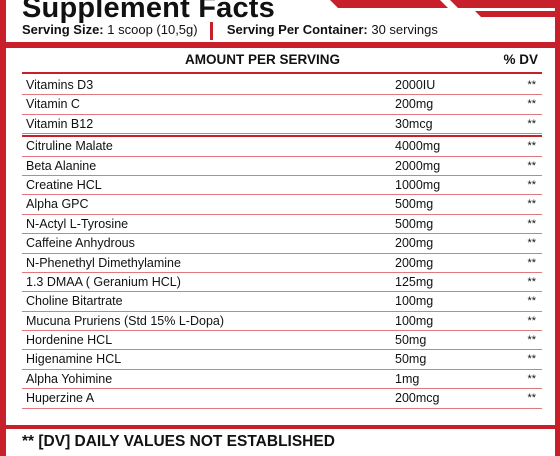 This screenshot has height=456, width=560. What do you see at coordinates (282, 225) in the screenshot?
I see `table-row: N-Actyl L-Tyrosine 500mg **` at bounding box center [282, 225].